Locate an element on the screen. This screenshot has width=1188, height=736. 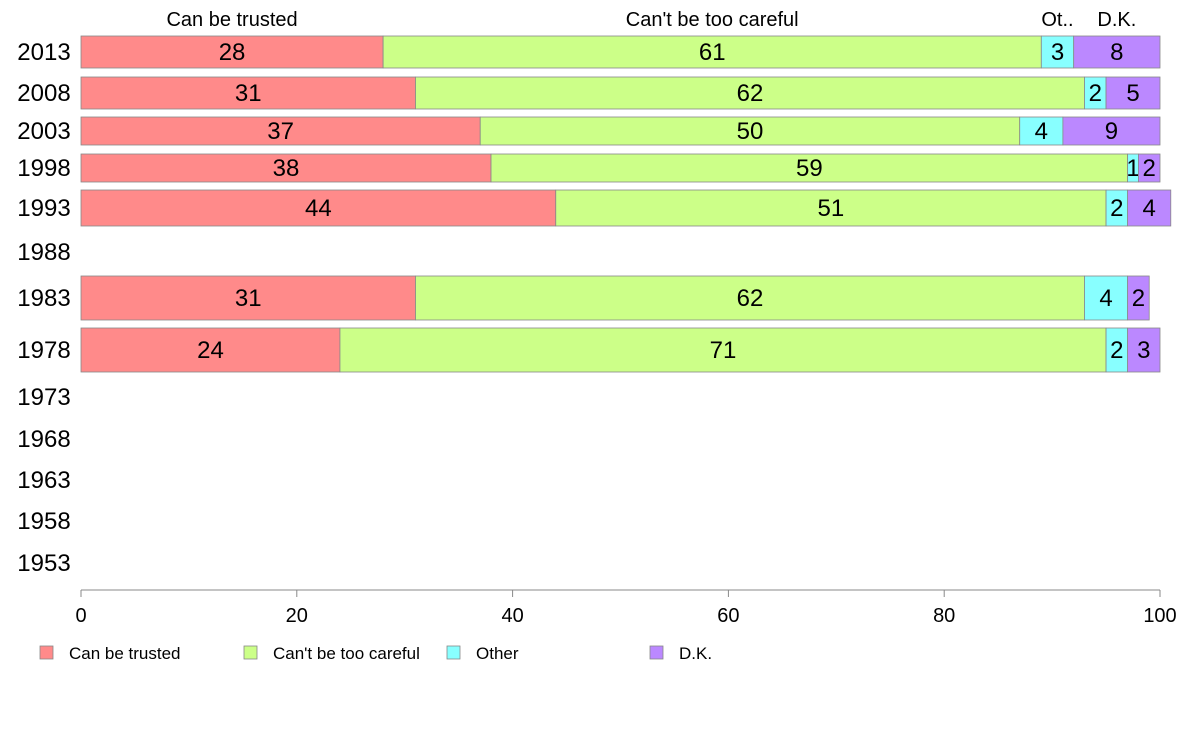
data-label: 37 is located at coordinates (280, 131).